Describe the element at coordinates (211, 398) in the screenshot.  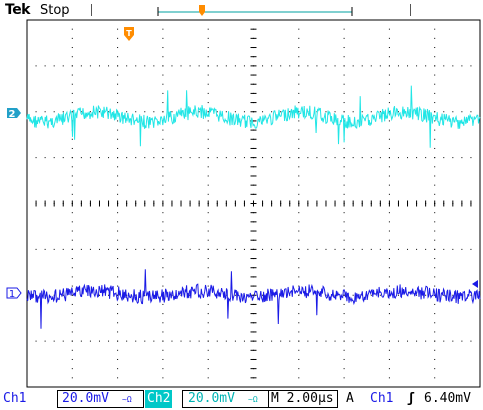
I see `ch2-scale: 20.0mV` at that location.